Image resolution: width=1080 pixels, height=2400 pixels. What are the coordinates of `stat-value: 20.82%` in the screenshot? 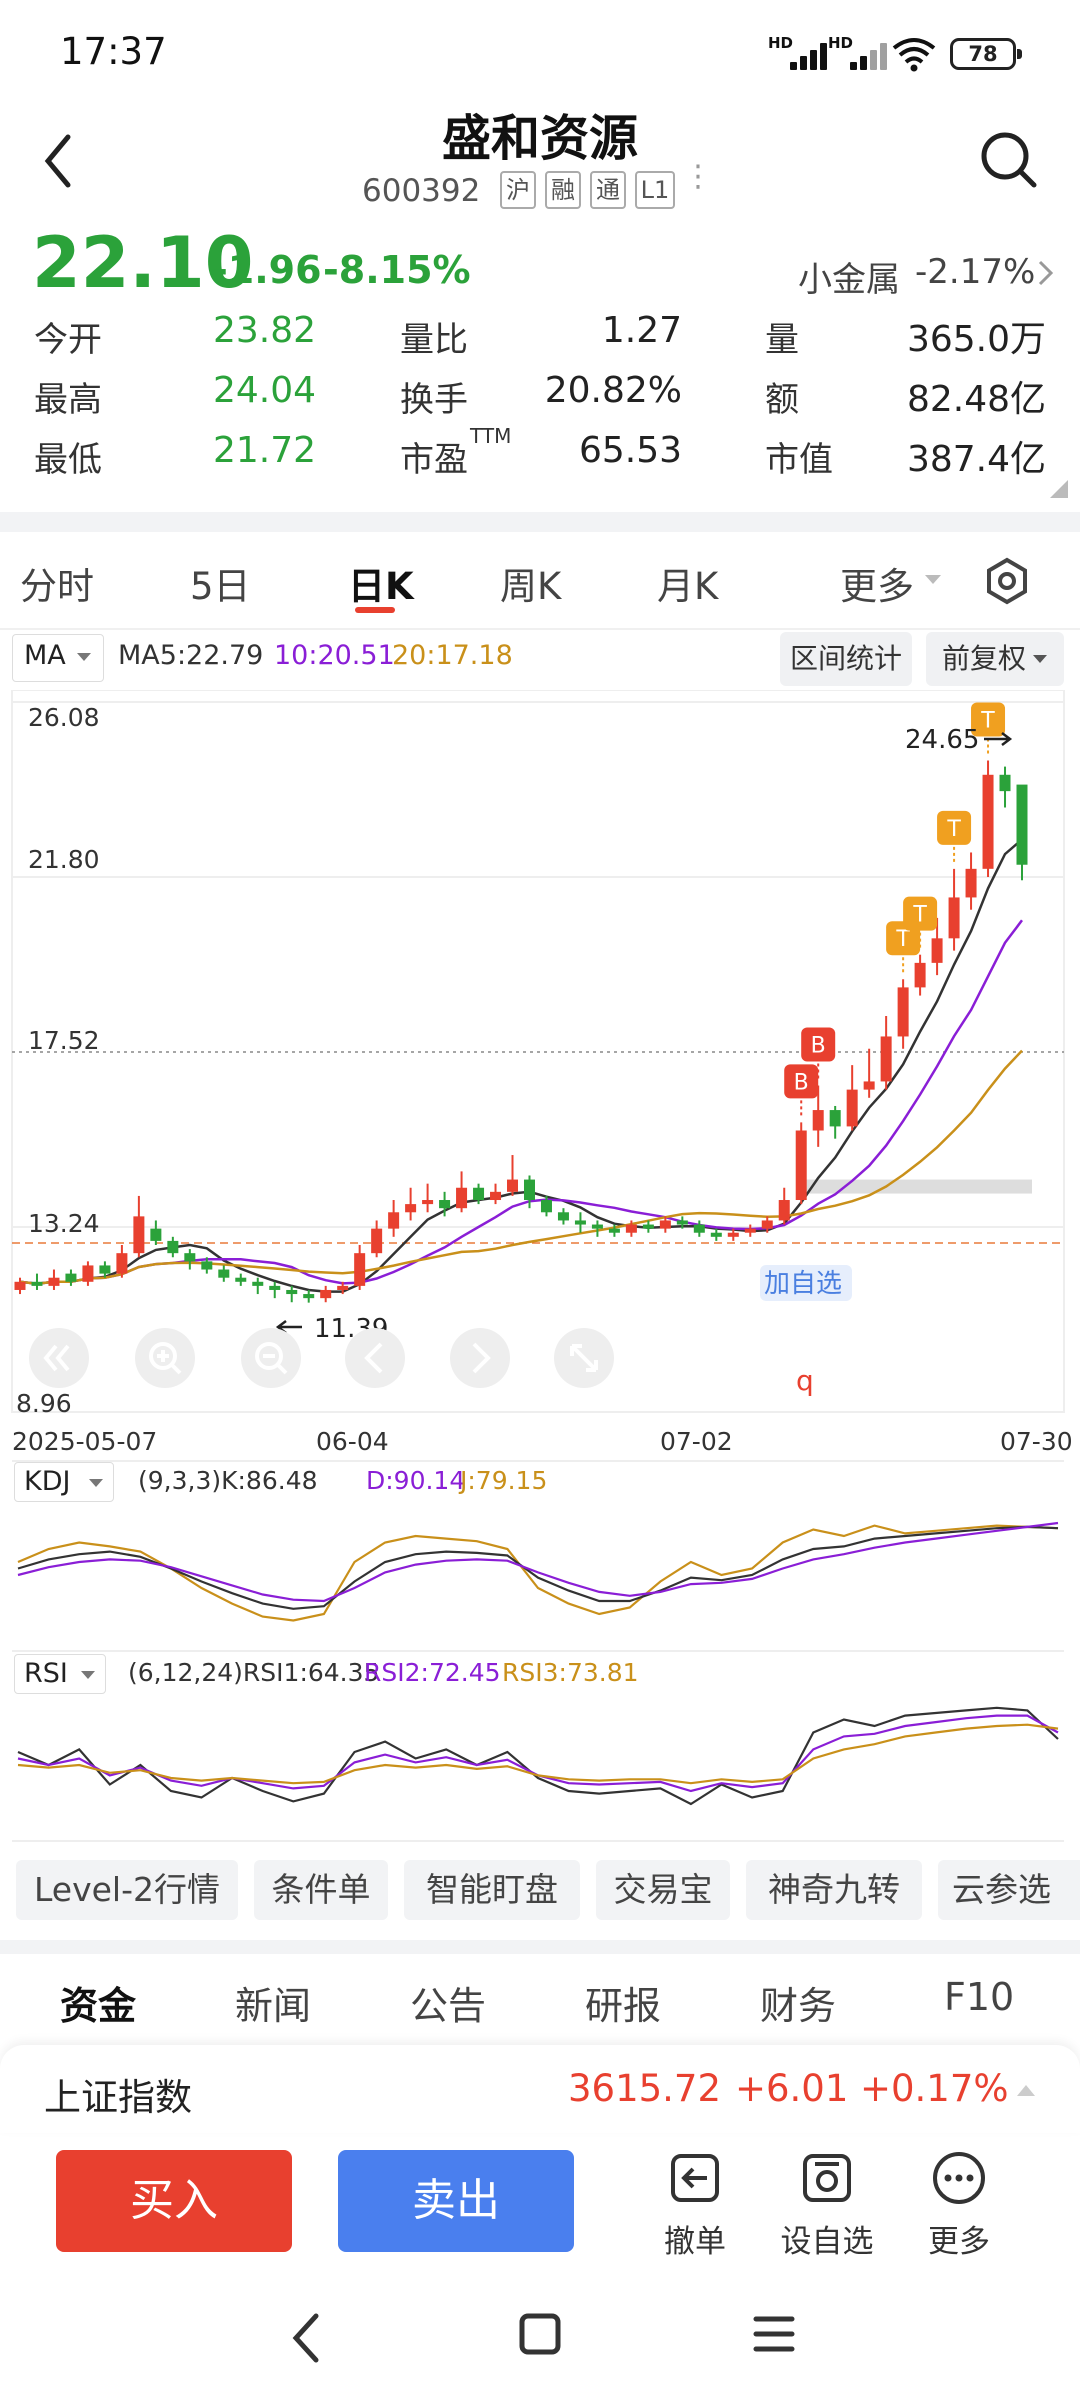 It's located at (613, 390).